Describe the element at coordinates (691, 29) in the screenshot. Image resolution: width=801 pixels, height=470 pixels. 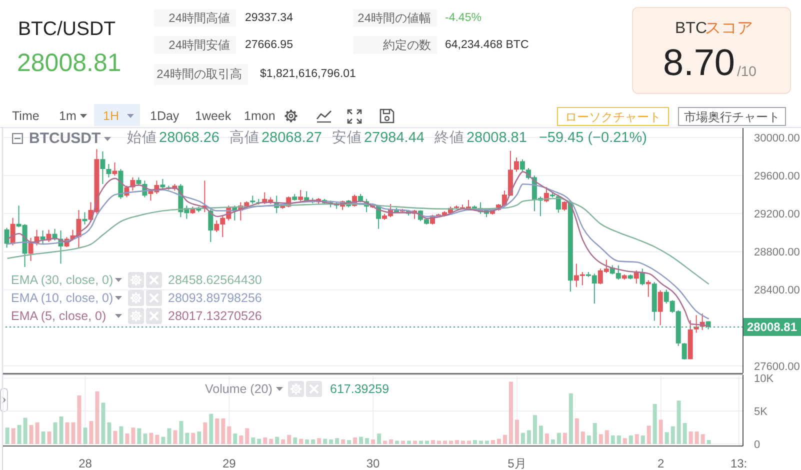
I see `text: BTC` at that location.